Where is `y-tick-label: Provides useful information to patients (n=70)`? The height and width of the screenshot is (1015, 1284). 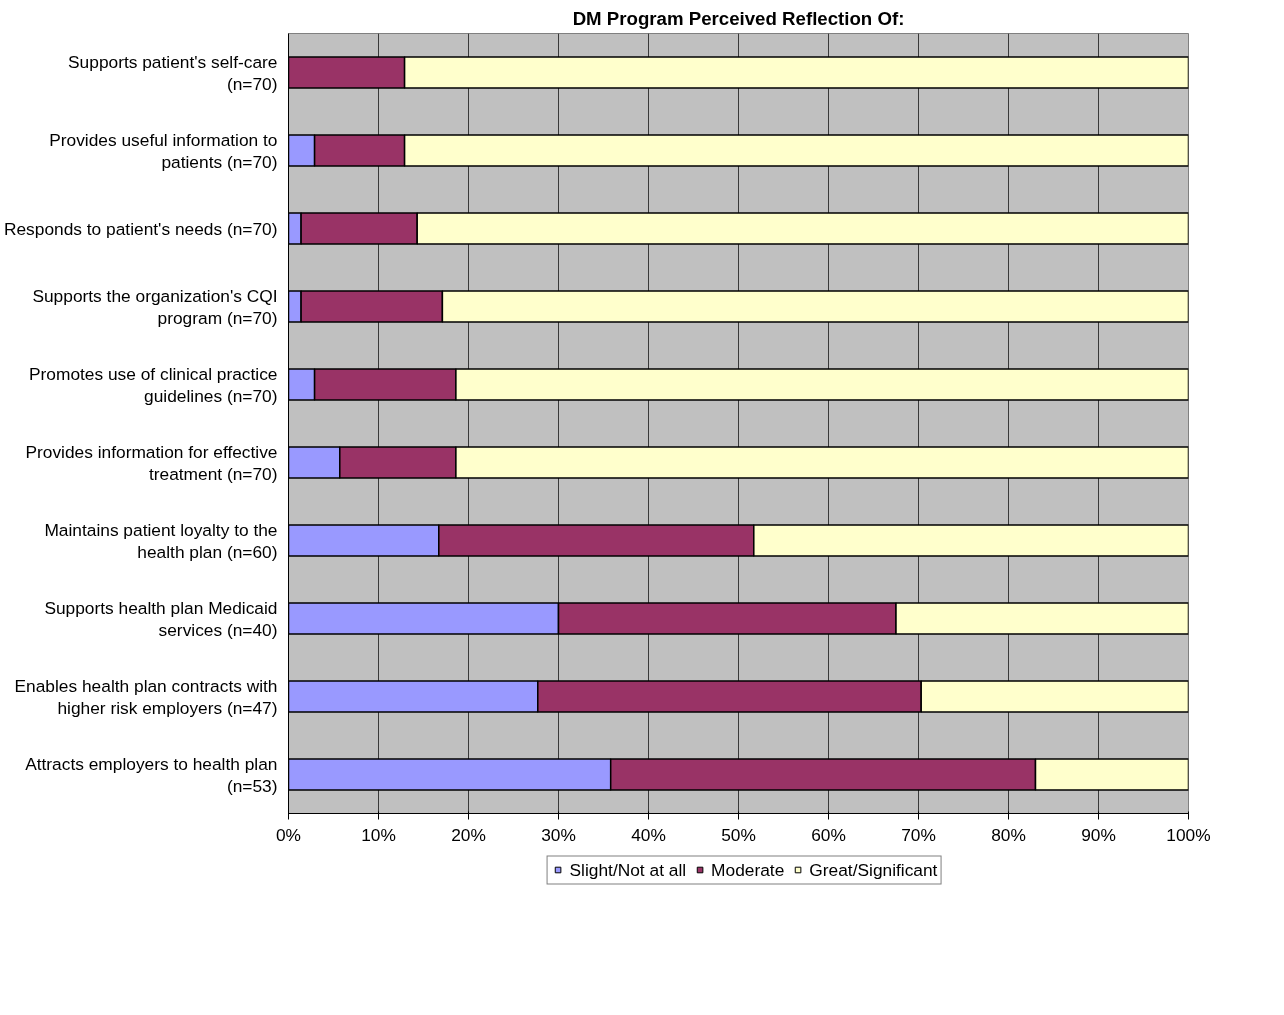
y-tick-label: Provides useful information to patients (n=70) is located at coordinates (163, 150).